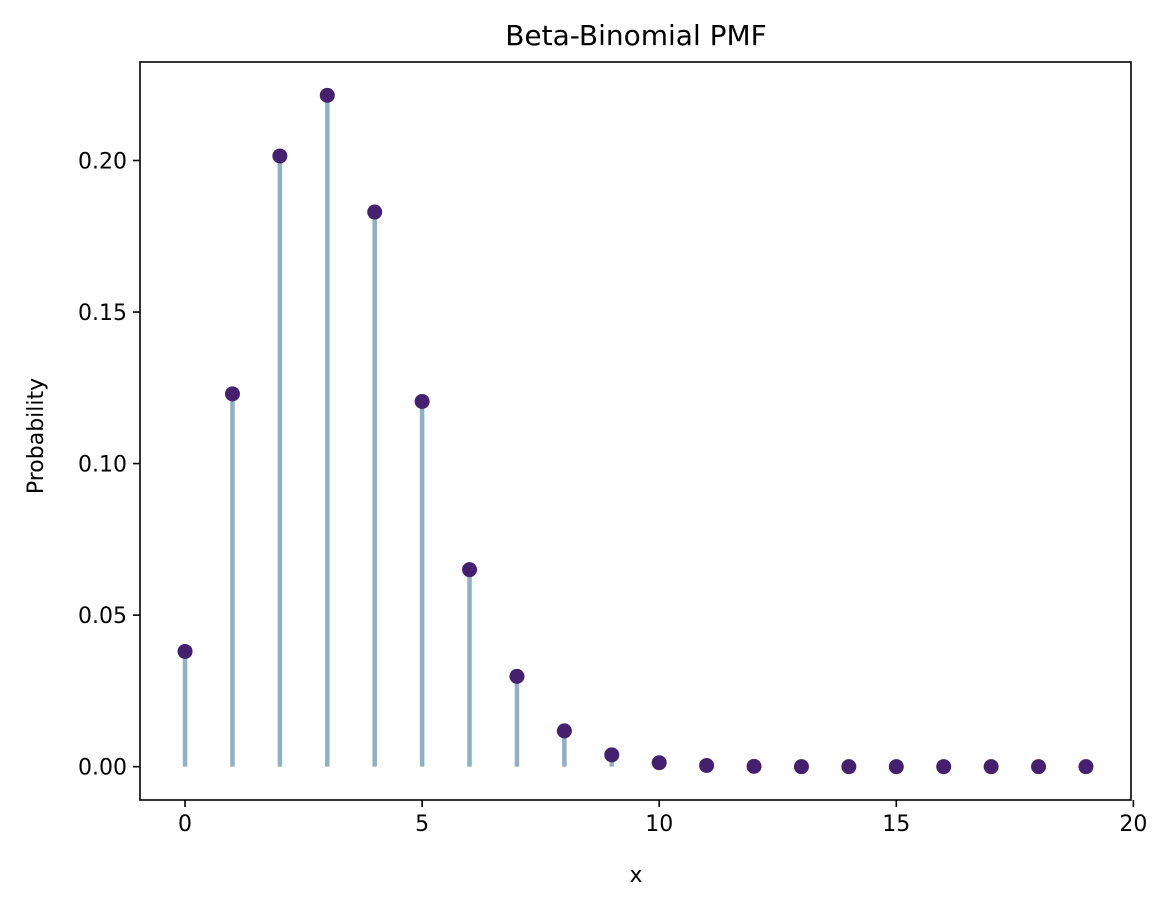 The width and height of the screenshot is (1169, 908). Describe the element at coordinates (102, 465) in the screenshot. I see `y-tick-label: 0.10` at that location.